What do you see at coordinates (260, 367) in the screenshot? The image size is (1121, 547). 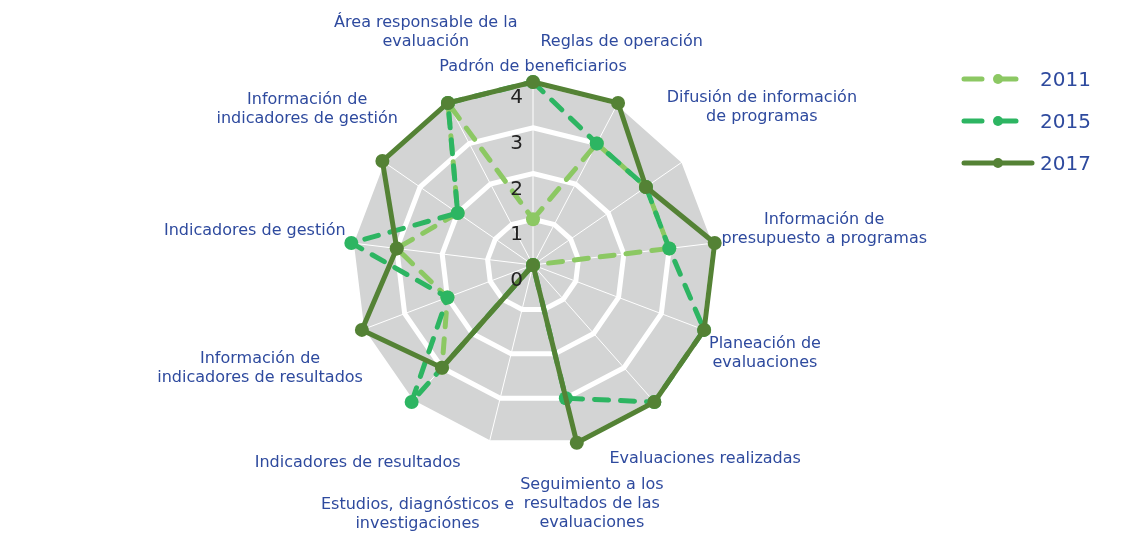 I see `spoke-label: Información de indicadores de resultados` at bounding box center [260, 367].